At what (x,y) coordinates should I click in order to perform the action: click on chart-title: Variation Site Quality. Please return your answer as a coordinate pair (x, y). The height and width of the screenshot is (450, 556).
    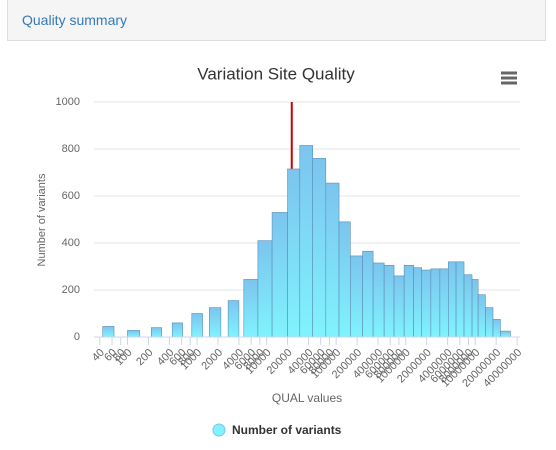
    Looking at the image, I should click on (276, 73).